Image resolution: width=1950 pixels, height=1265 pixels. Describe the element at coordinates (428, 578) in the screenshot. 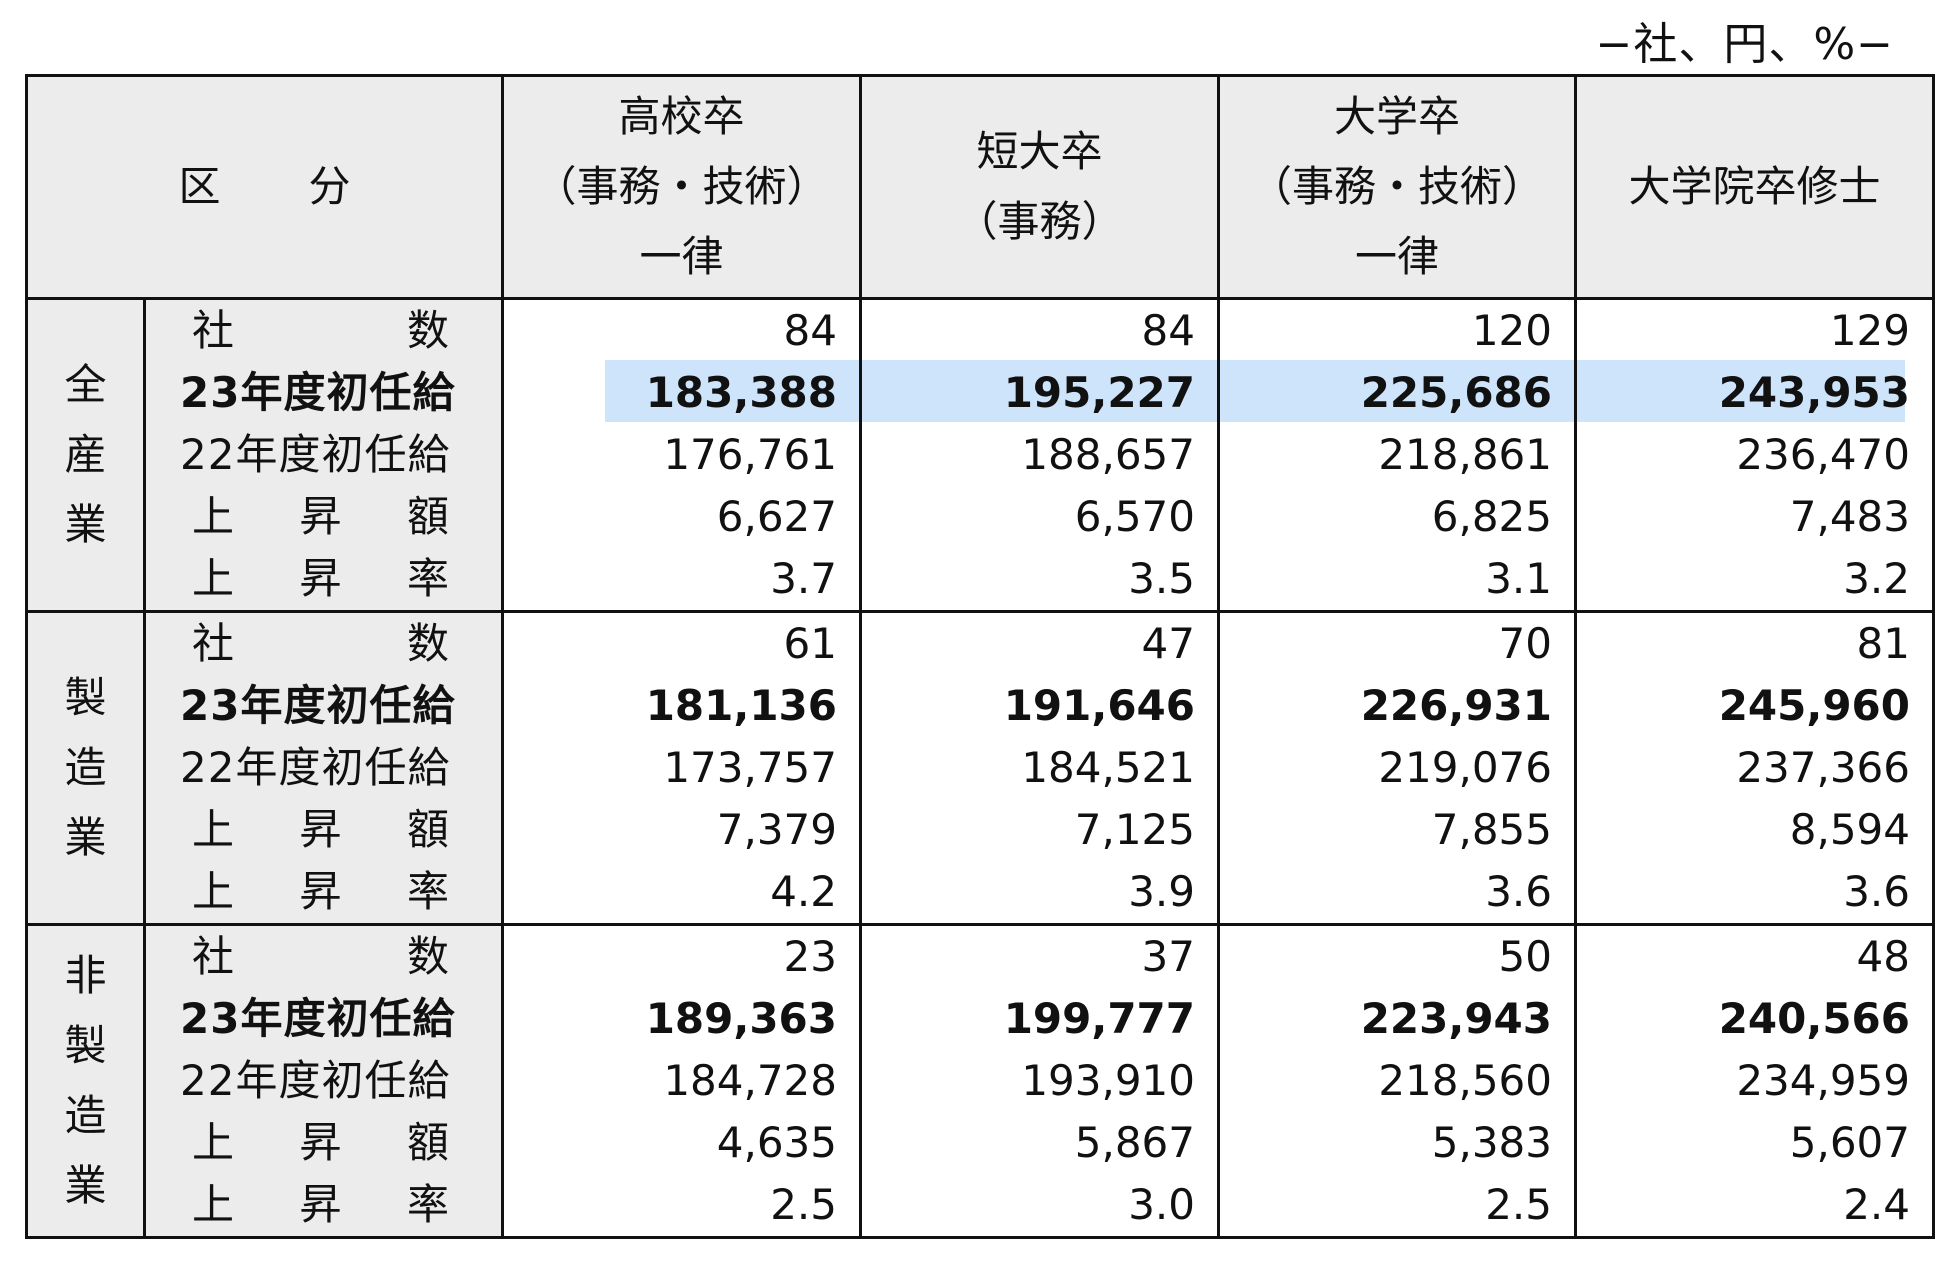

I see `row-label-char: 率` at that location.